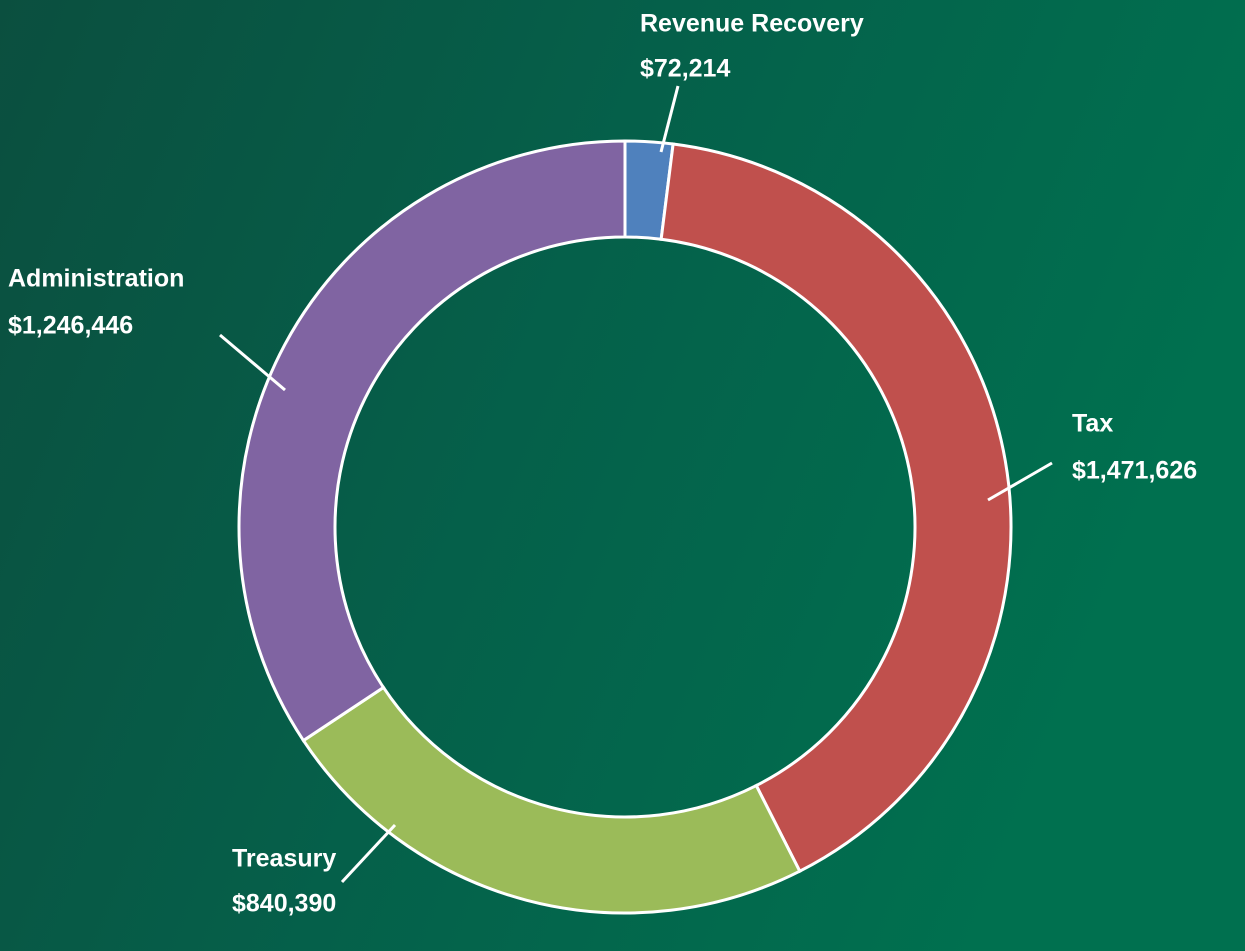 Image resolution: width=1245 pixels, height=951 pixels. What do you see at coordinates (685, 69) in the screenshot?
I see `value-label: $72,214` at bounding box center [685, 69].